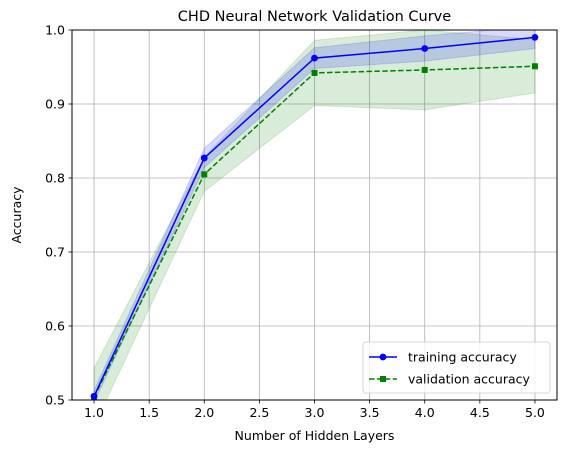 Image resolution: width=567 pixels, height=453 pixels. What do you see at coordinates (204, 412) in the screenshot?
I see `x-tick-label: 2.0` at bounding box center [204, 412].